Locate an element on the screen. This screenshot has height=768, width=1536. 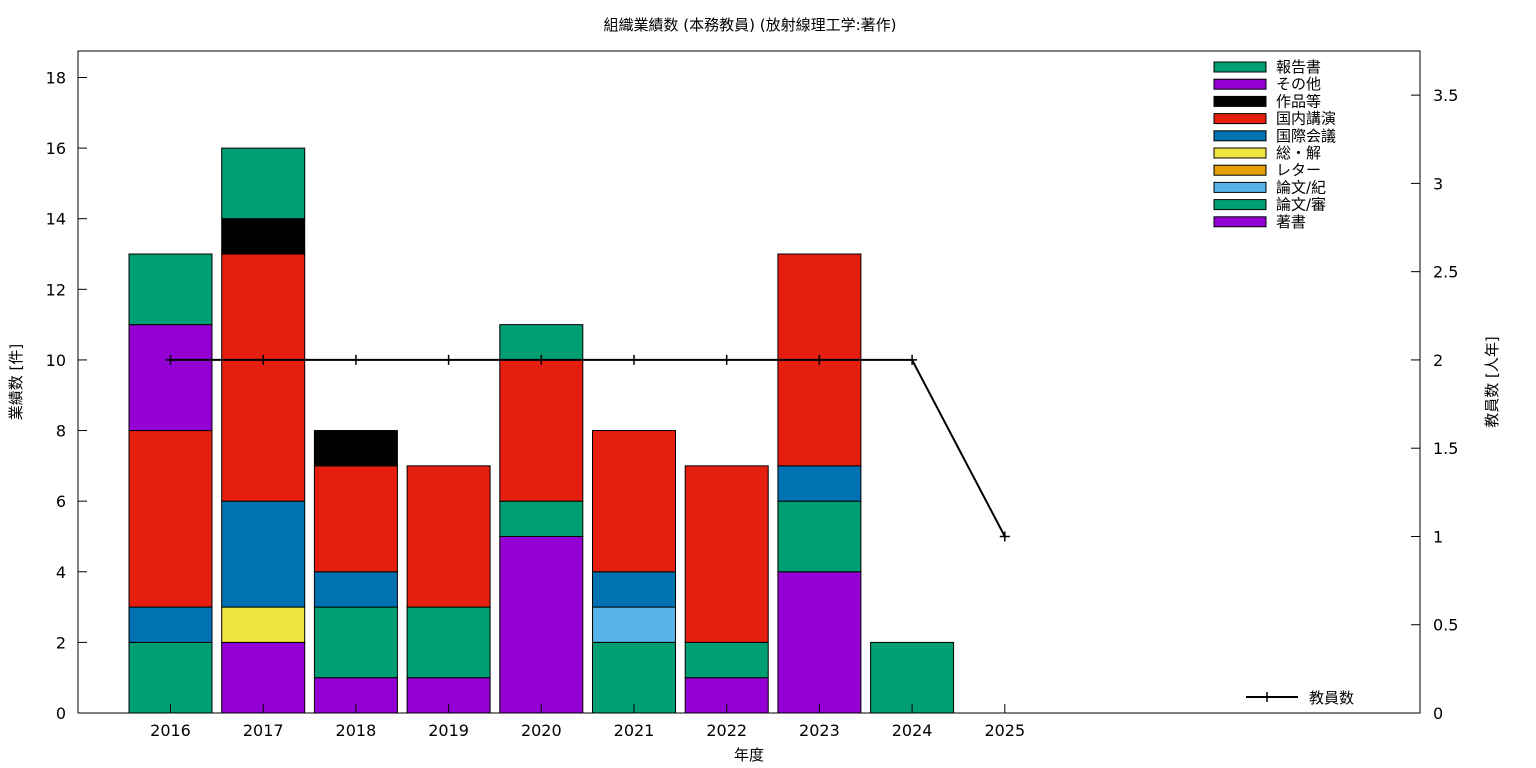
legend-label: 作品等 is located at coordinates (1298, 101).